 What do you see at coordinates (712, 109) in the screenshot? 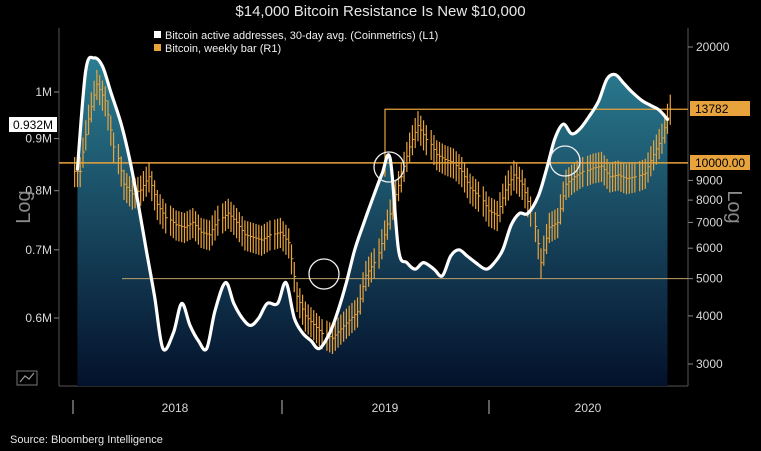
I see `right-level-label-13782: 13782` at bounding box center [712, 109].